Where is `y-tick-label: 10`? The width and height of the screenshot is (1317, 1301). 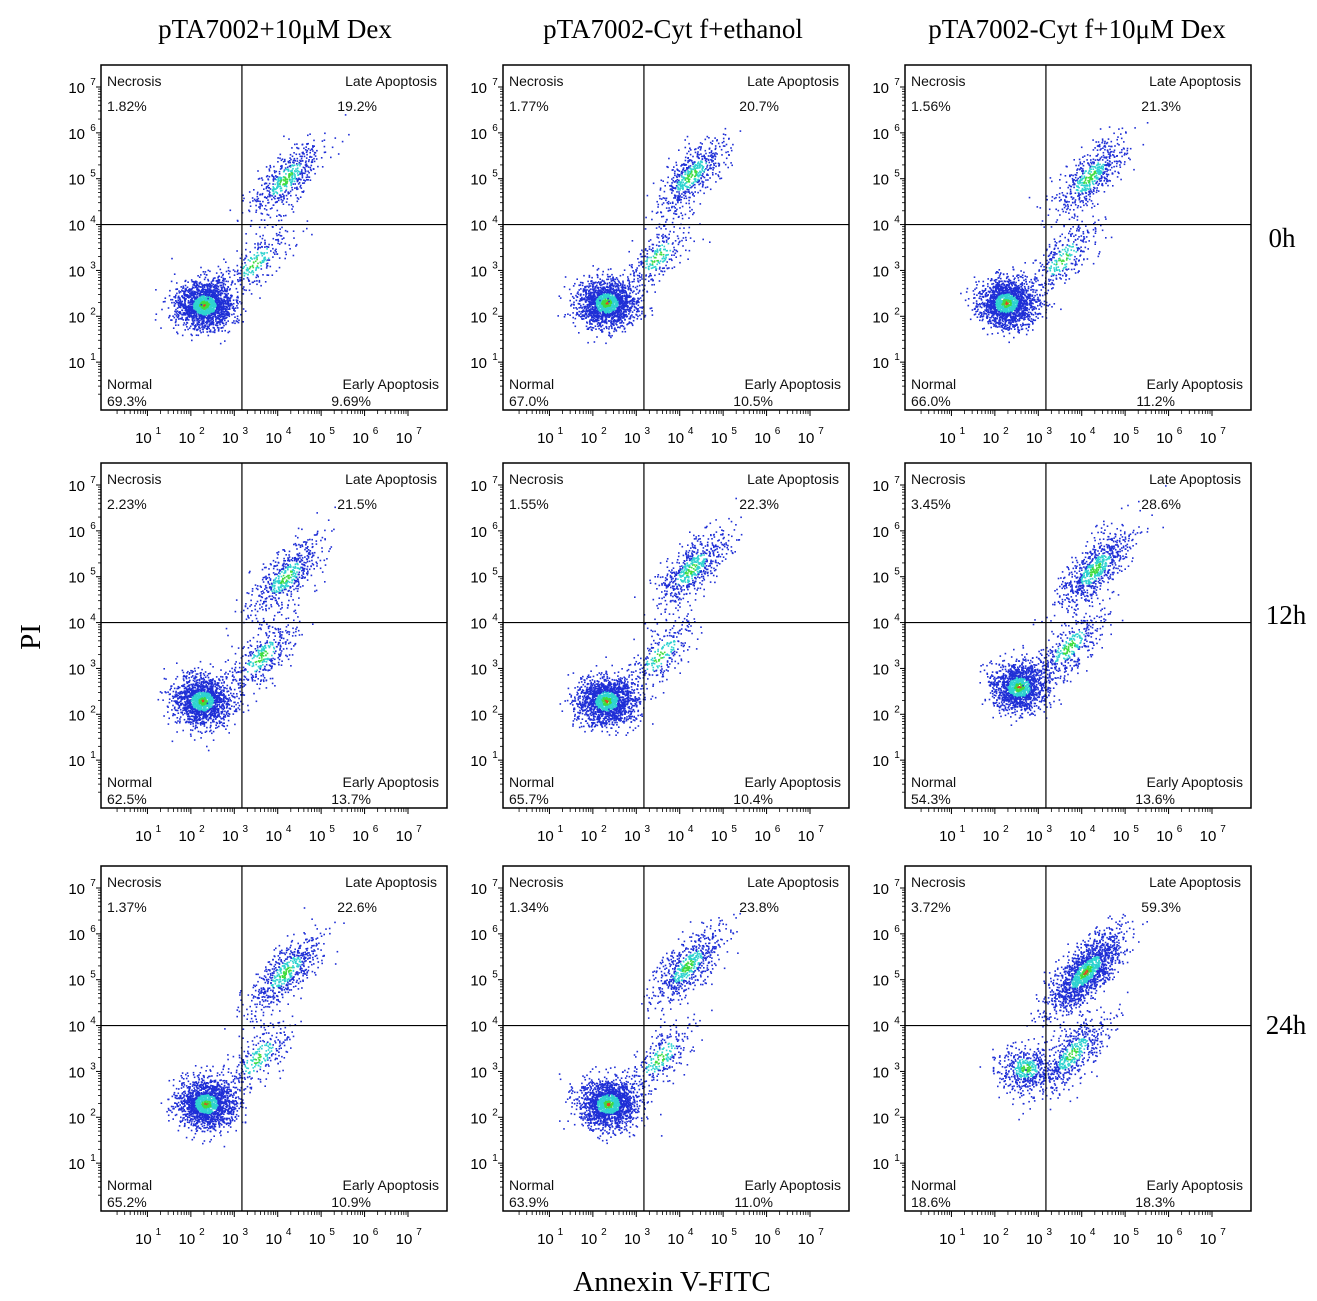
y-tick-label: 10 is located at coordinates (76, 271).